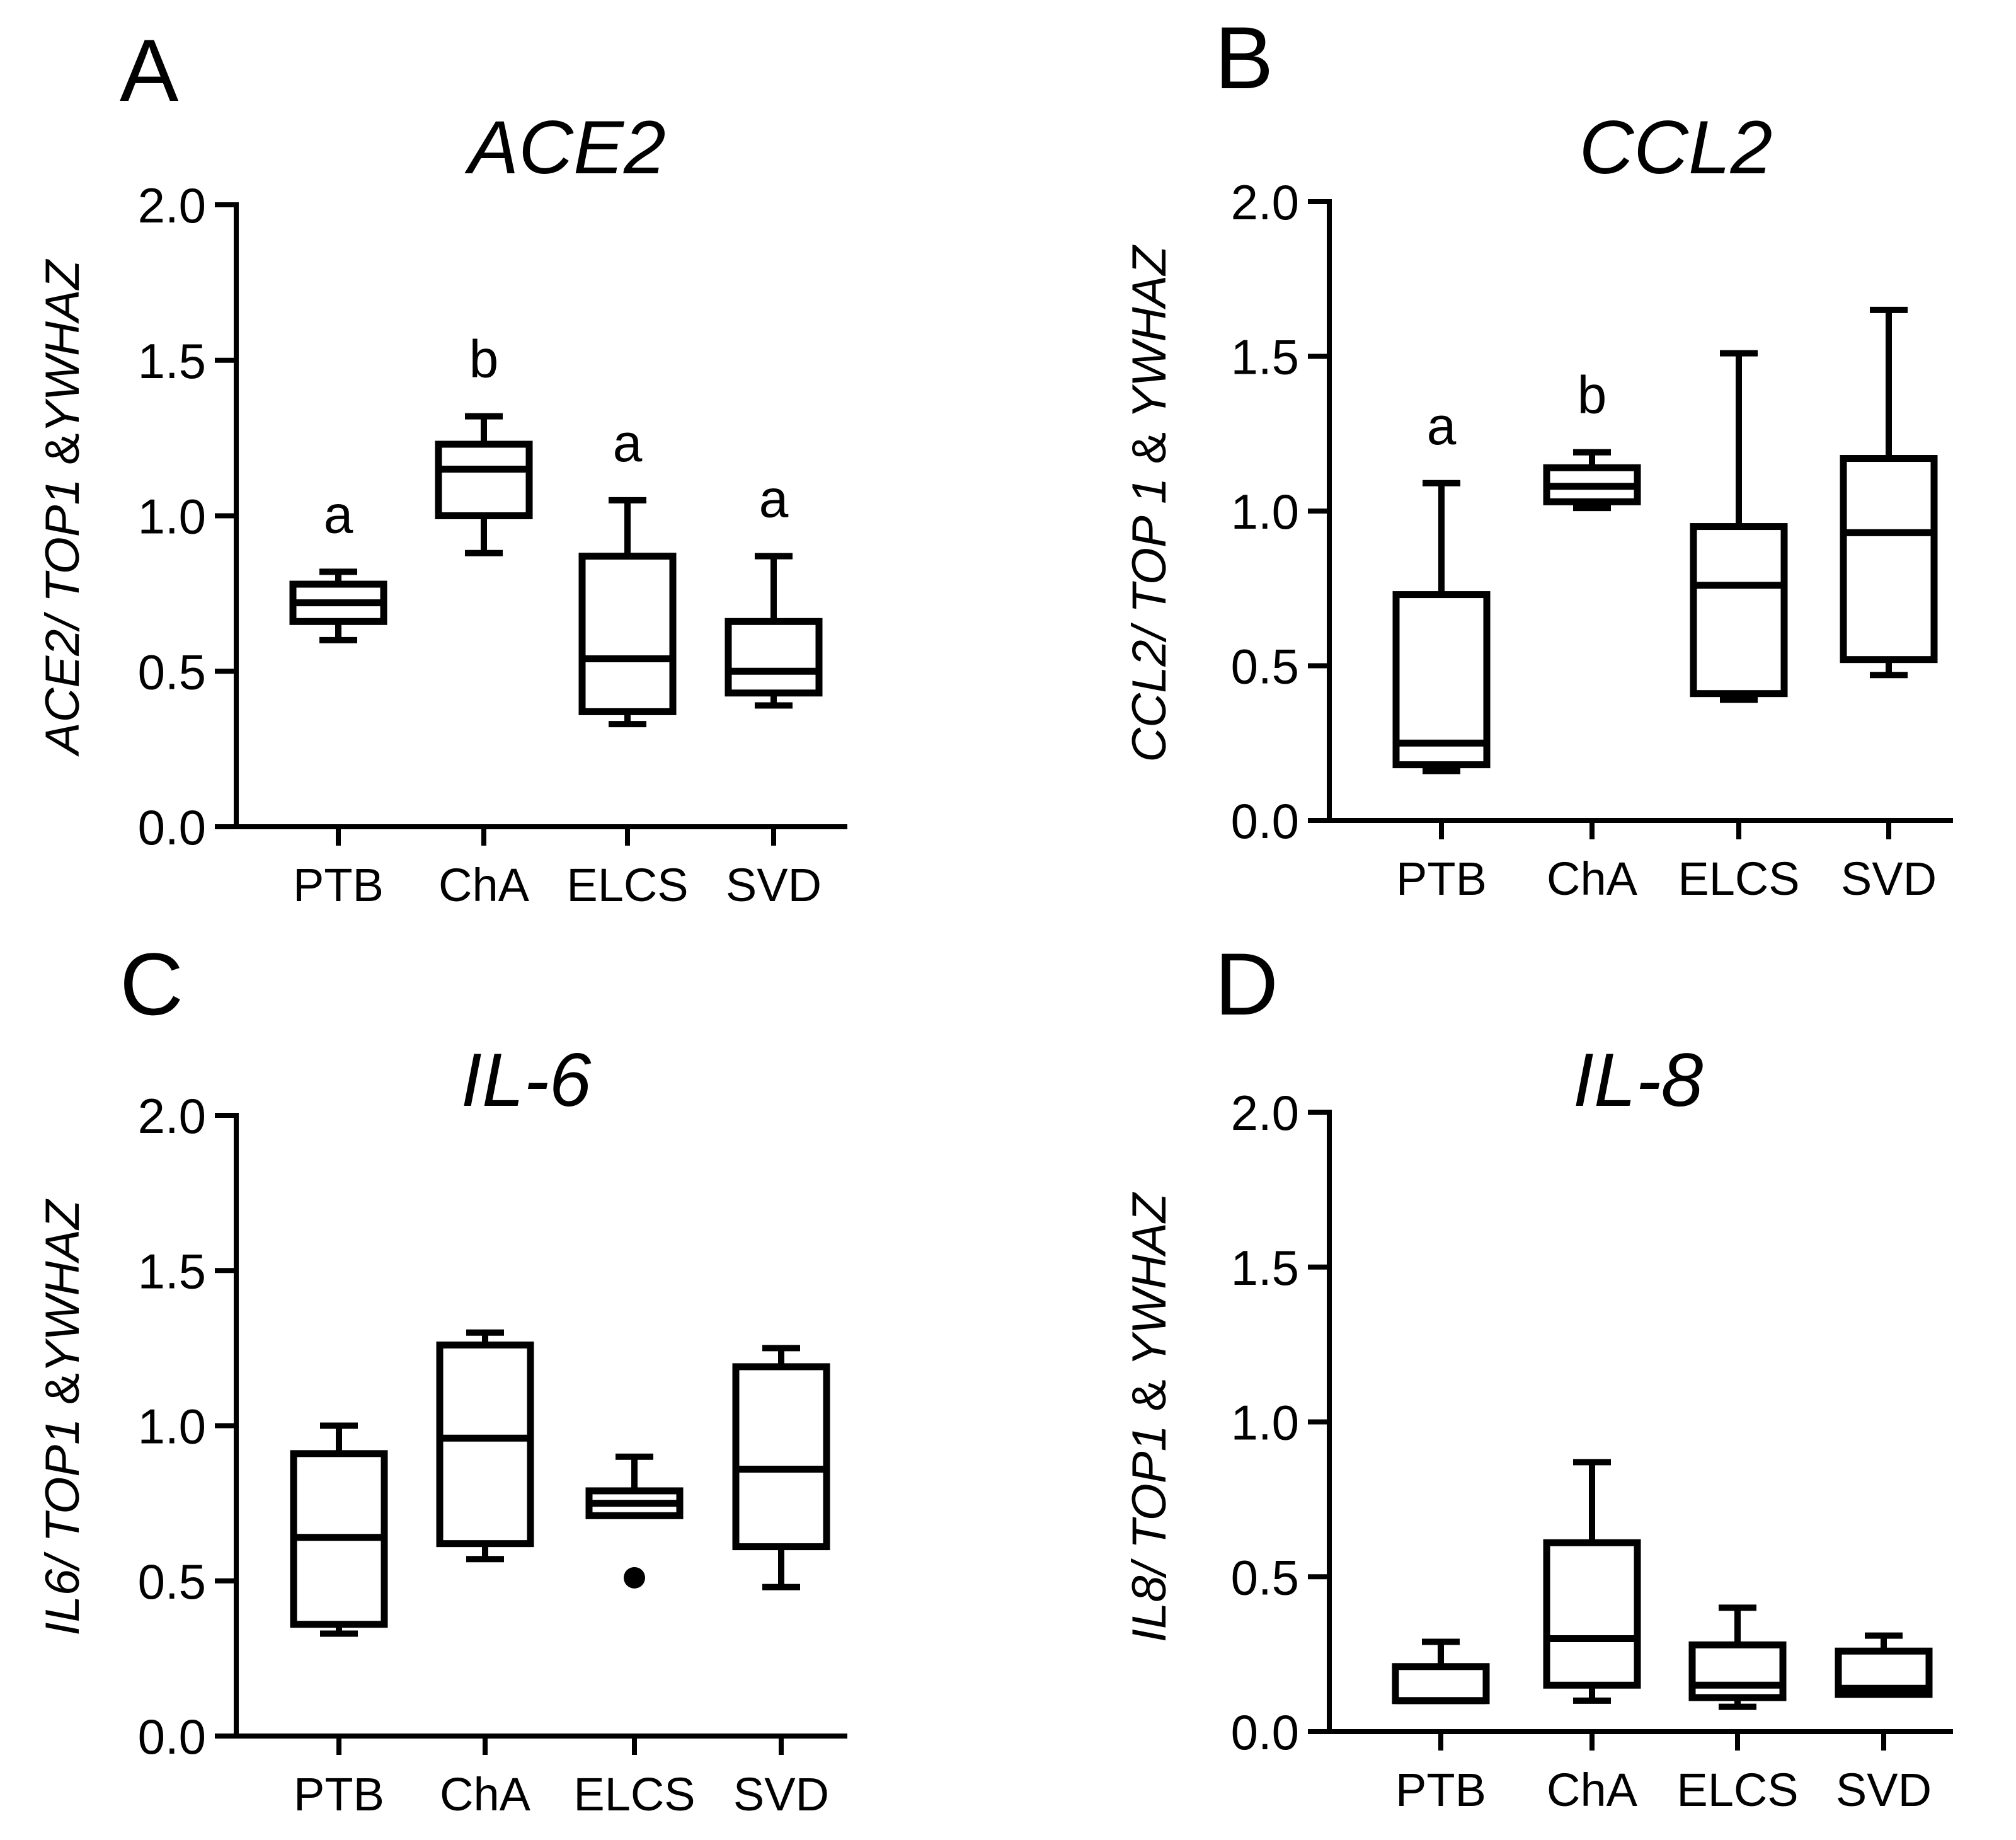  I want to click on box-plot-elcs: a, so click(627, 570).